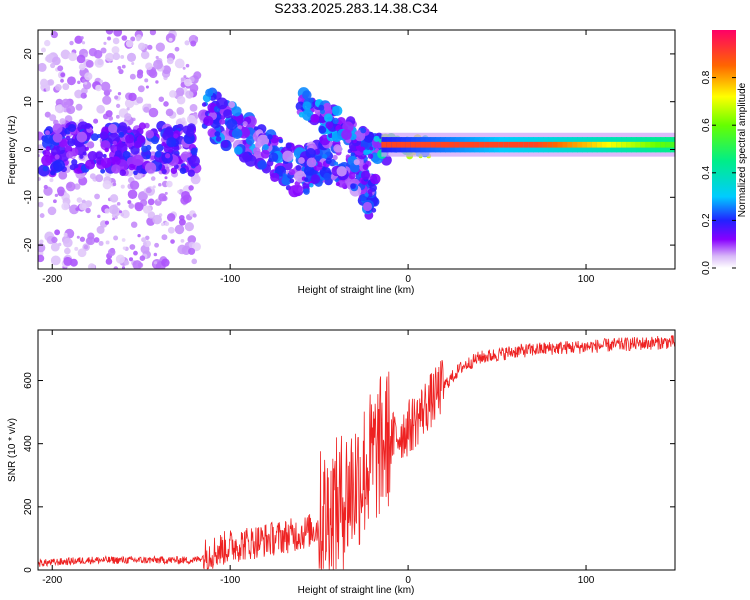 This screenshot has height=600, width=750. I want to click on spectrogram-x-tick-label: 100, so click(586, 279).